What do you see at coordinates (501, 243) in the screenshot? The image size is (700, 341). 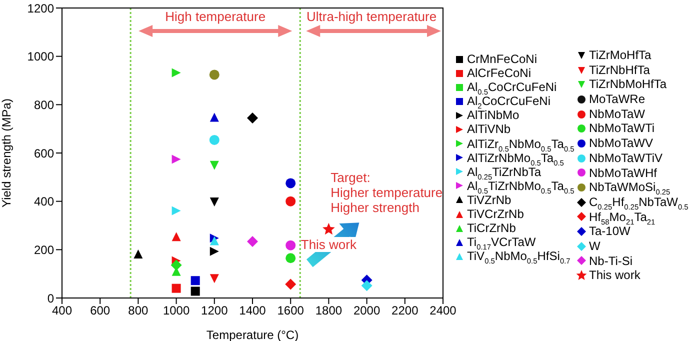 I see `legend-label: Ti$_{0.17}$VCrTaW` at bounding box center [501, 243].